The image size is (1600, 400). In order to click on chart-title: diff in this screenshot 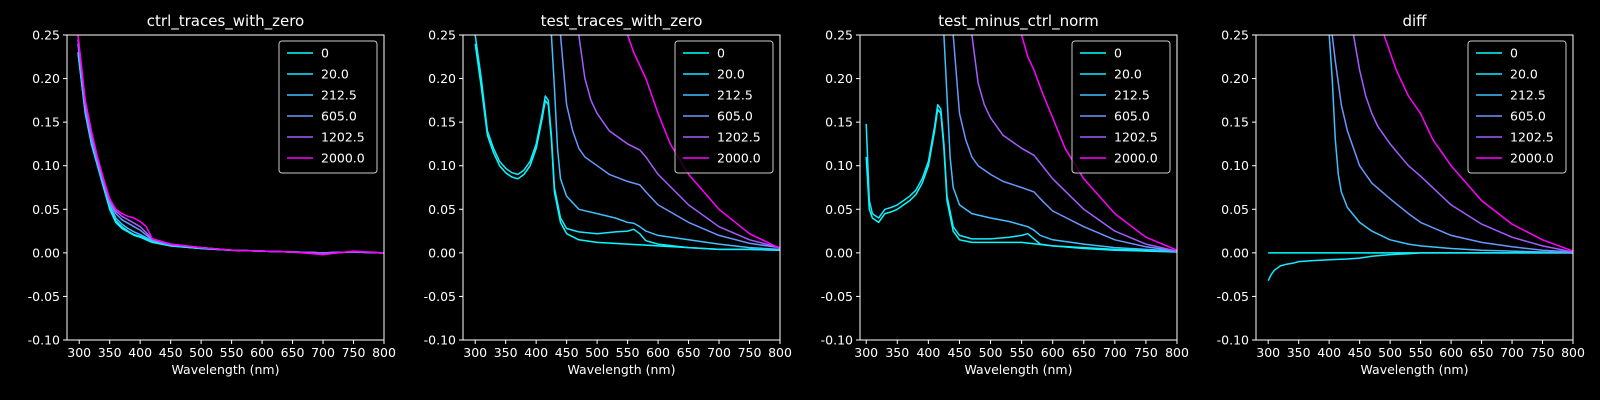, I will do `click(1414, 21)`.